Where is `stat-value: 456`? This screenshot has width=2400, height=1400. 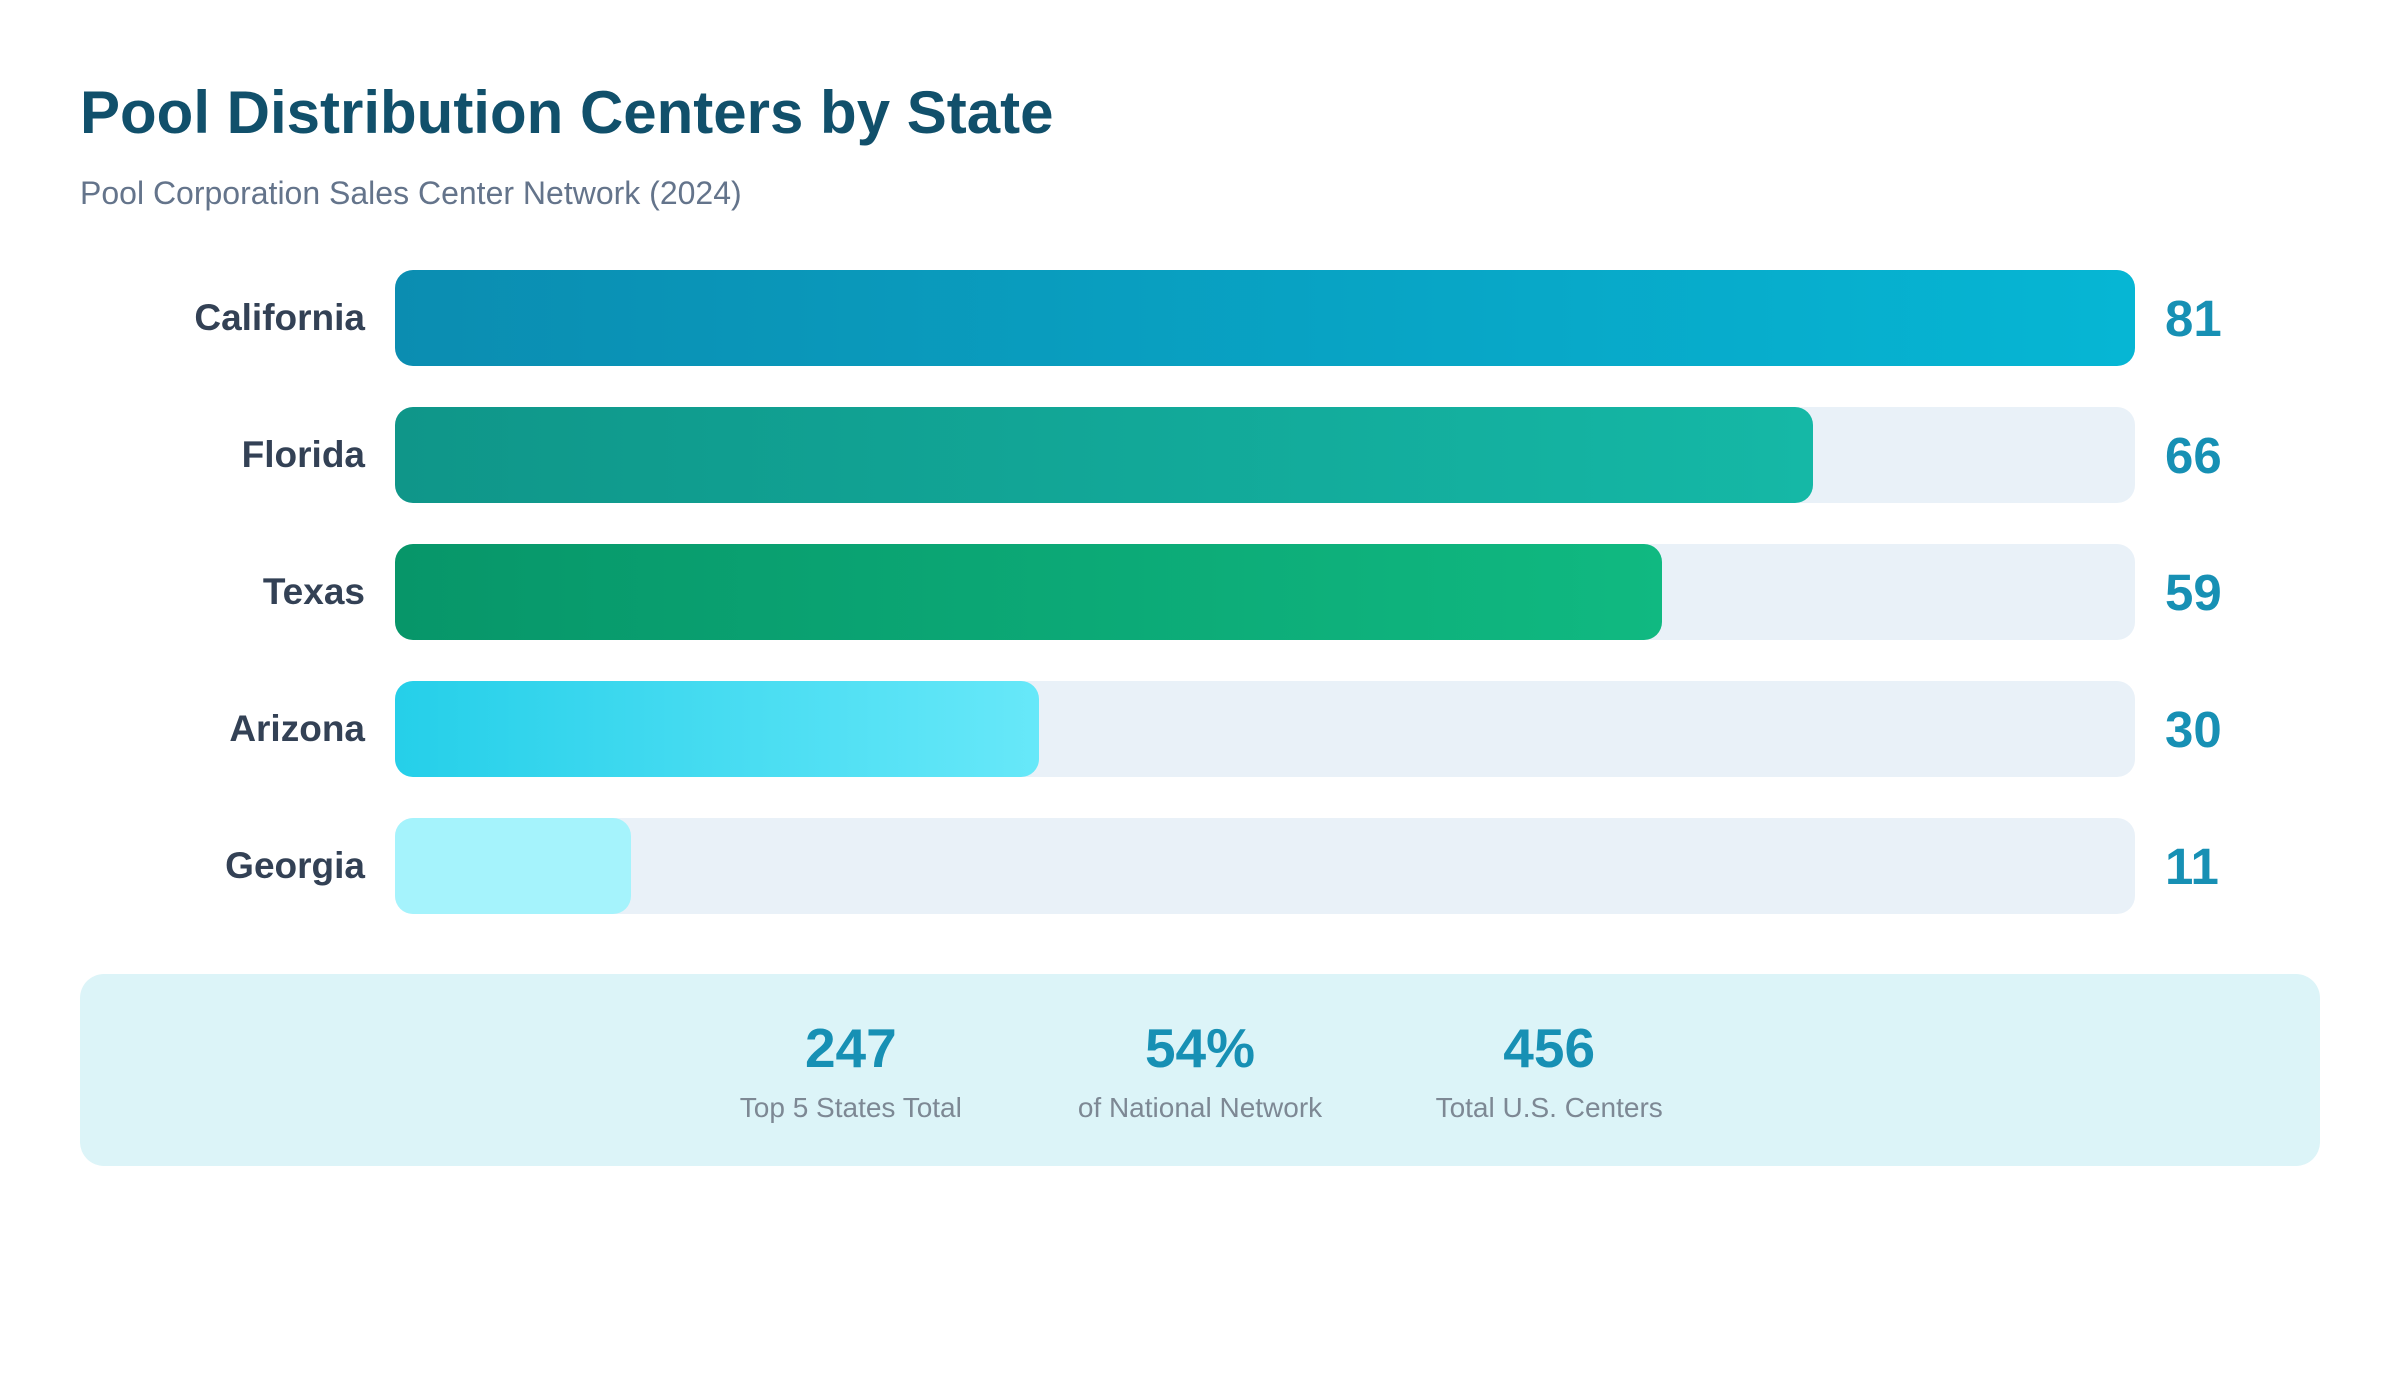 stat-value: 456 is located at coordinates (1549, 1048).